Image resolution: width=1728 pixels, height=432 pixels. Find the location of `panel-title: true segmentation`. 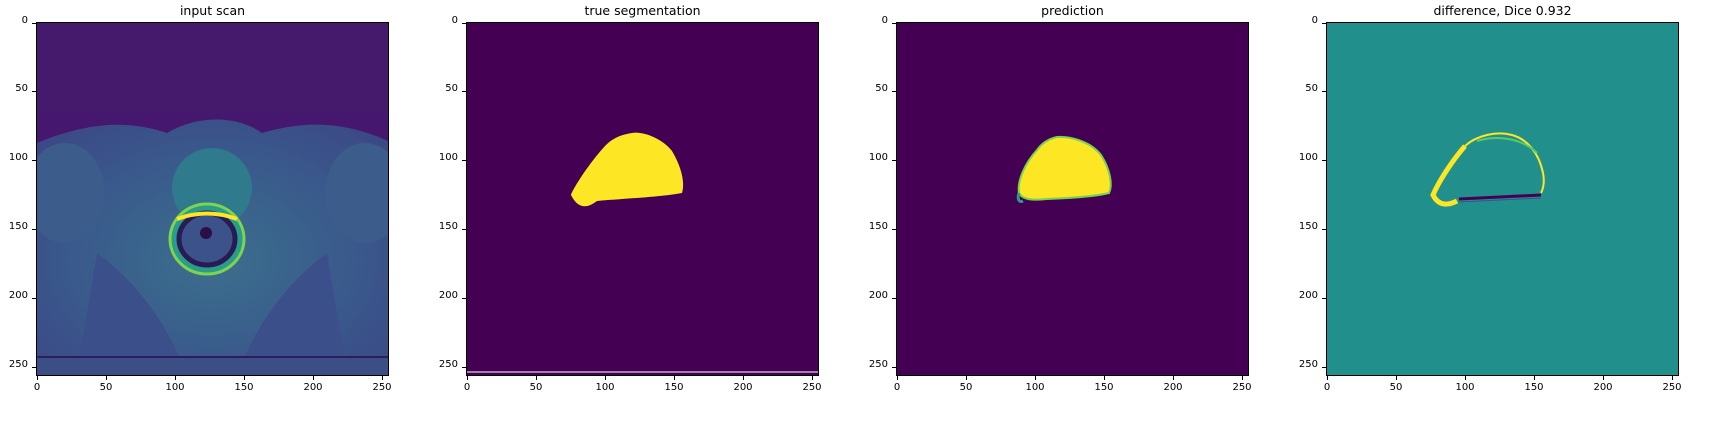

panel-title: true segmentation is located at coordinates (642, 10).